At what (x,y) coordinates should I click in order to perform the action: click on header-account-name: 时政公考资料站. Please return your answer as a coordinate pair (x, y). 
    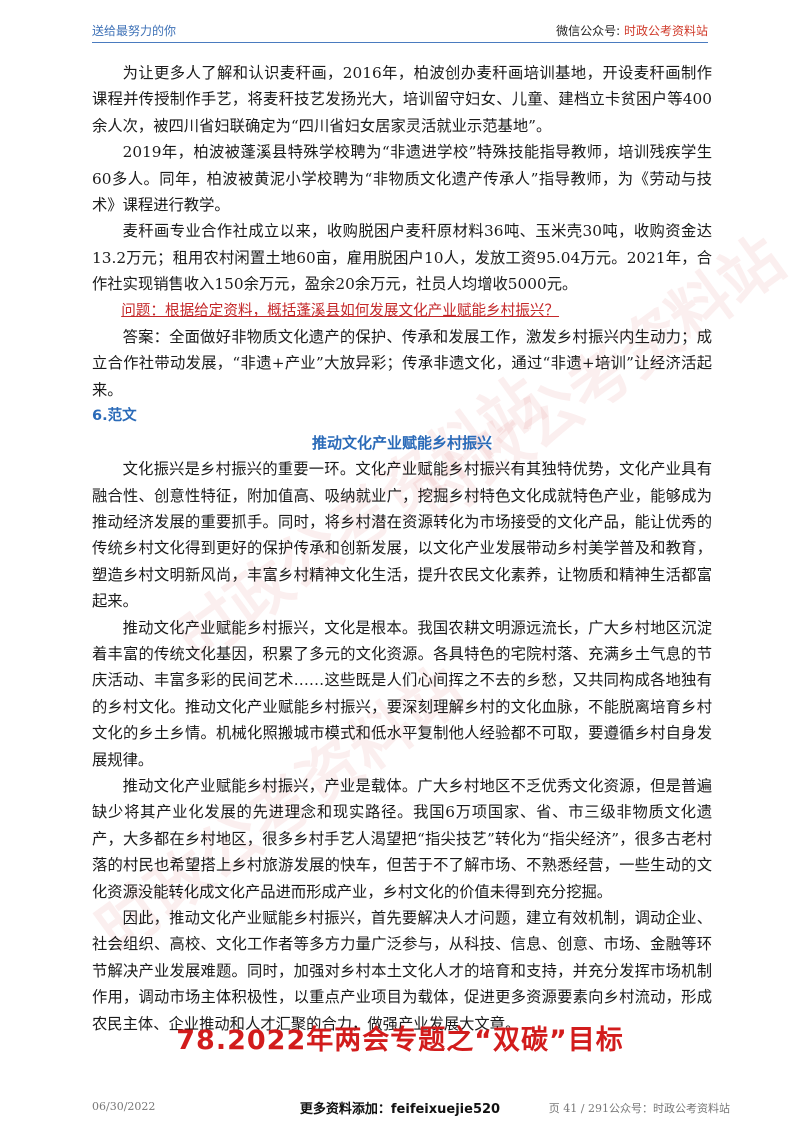
    Looking at the image, I should click on (665, 31).